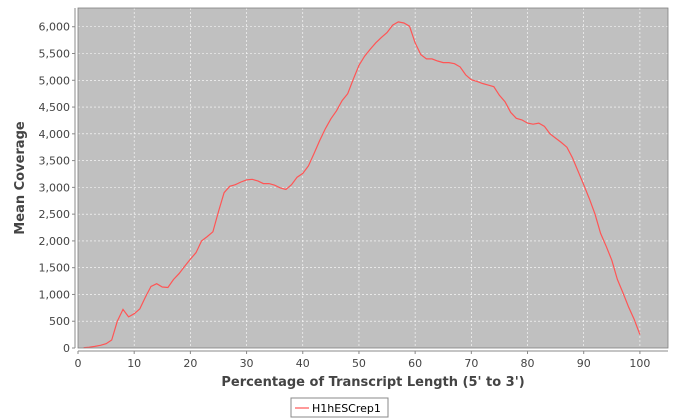  What do you see at coordinates (55, 241) in the screenshot?
I see `y-tick-label: 2,000` at bounding box center [55, 241].